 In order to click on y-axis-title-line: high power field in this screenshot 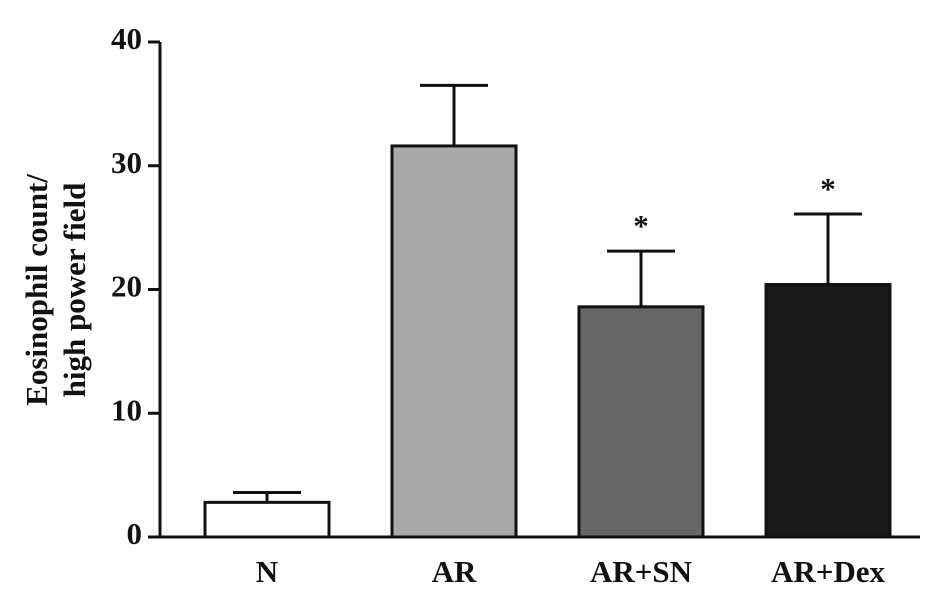, I will do `click(74, 290)`.